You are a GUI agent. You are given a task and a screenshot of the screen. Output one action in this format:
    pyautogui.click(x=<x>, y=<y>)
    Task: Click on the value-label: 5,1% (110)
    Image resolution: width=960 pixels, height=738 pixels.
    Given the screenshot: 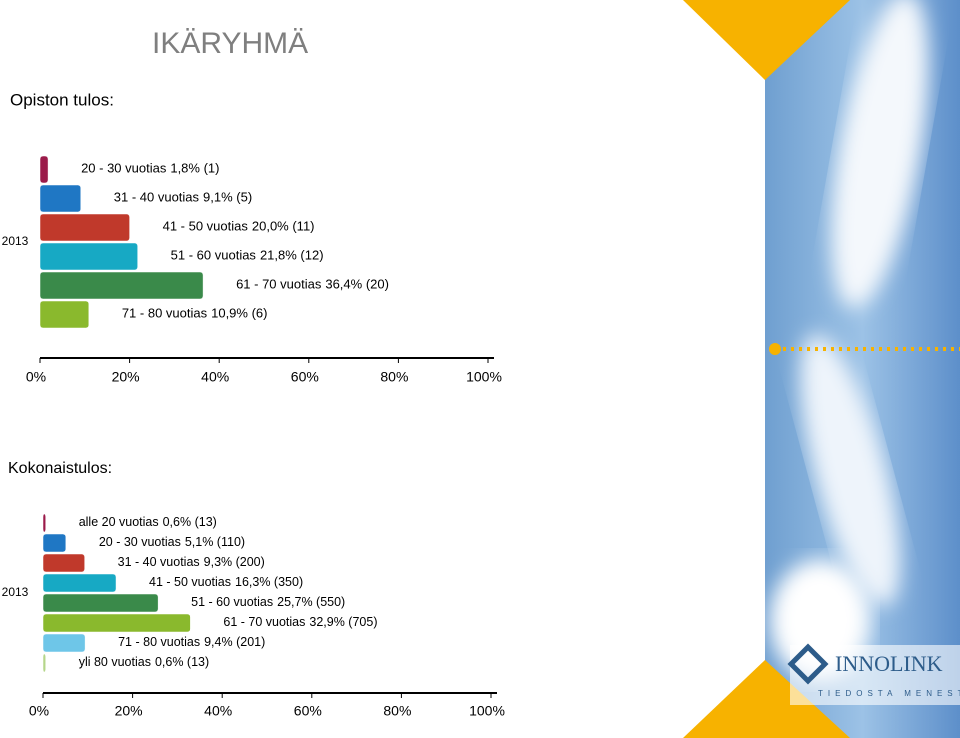 What is the action you would take?
    pyautogui.click(x=215, y=542)
    